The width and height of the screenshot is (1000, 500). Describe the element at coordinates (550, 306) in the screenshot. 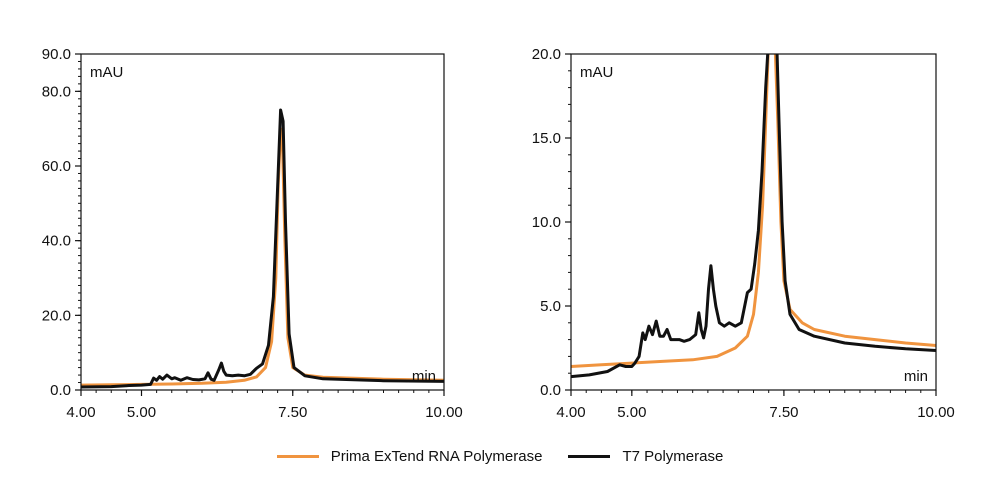

I see `y-tick-label: 5.0` at that location.